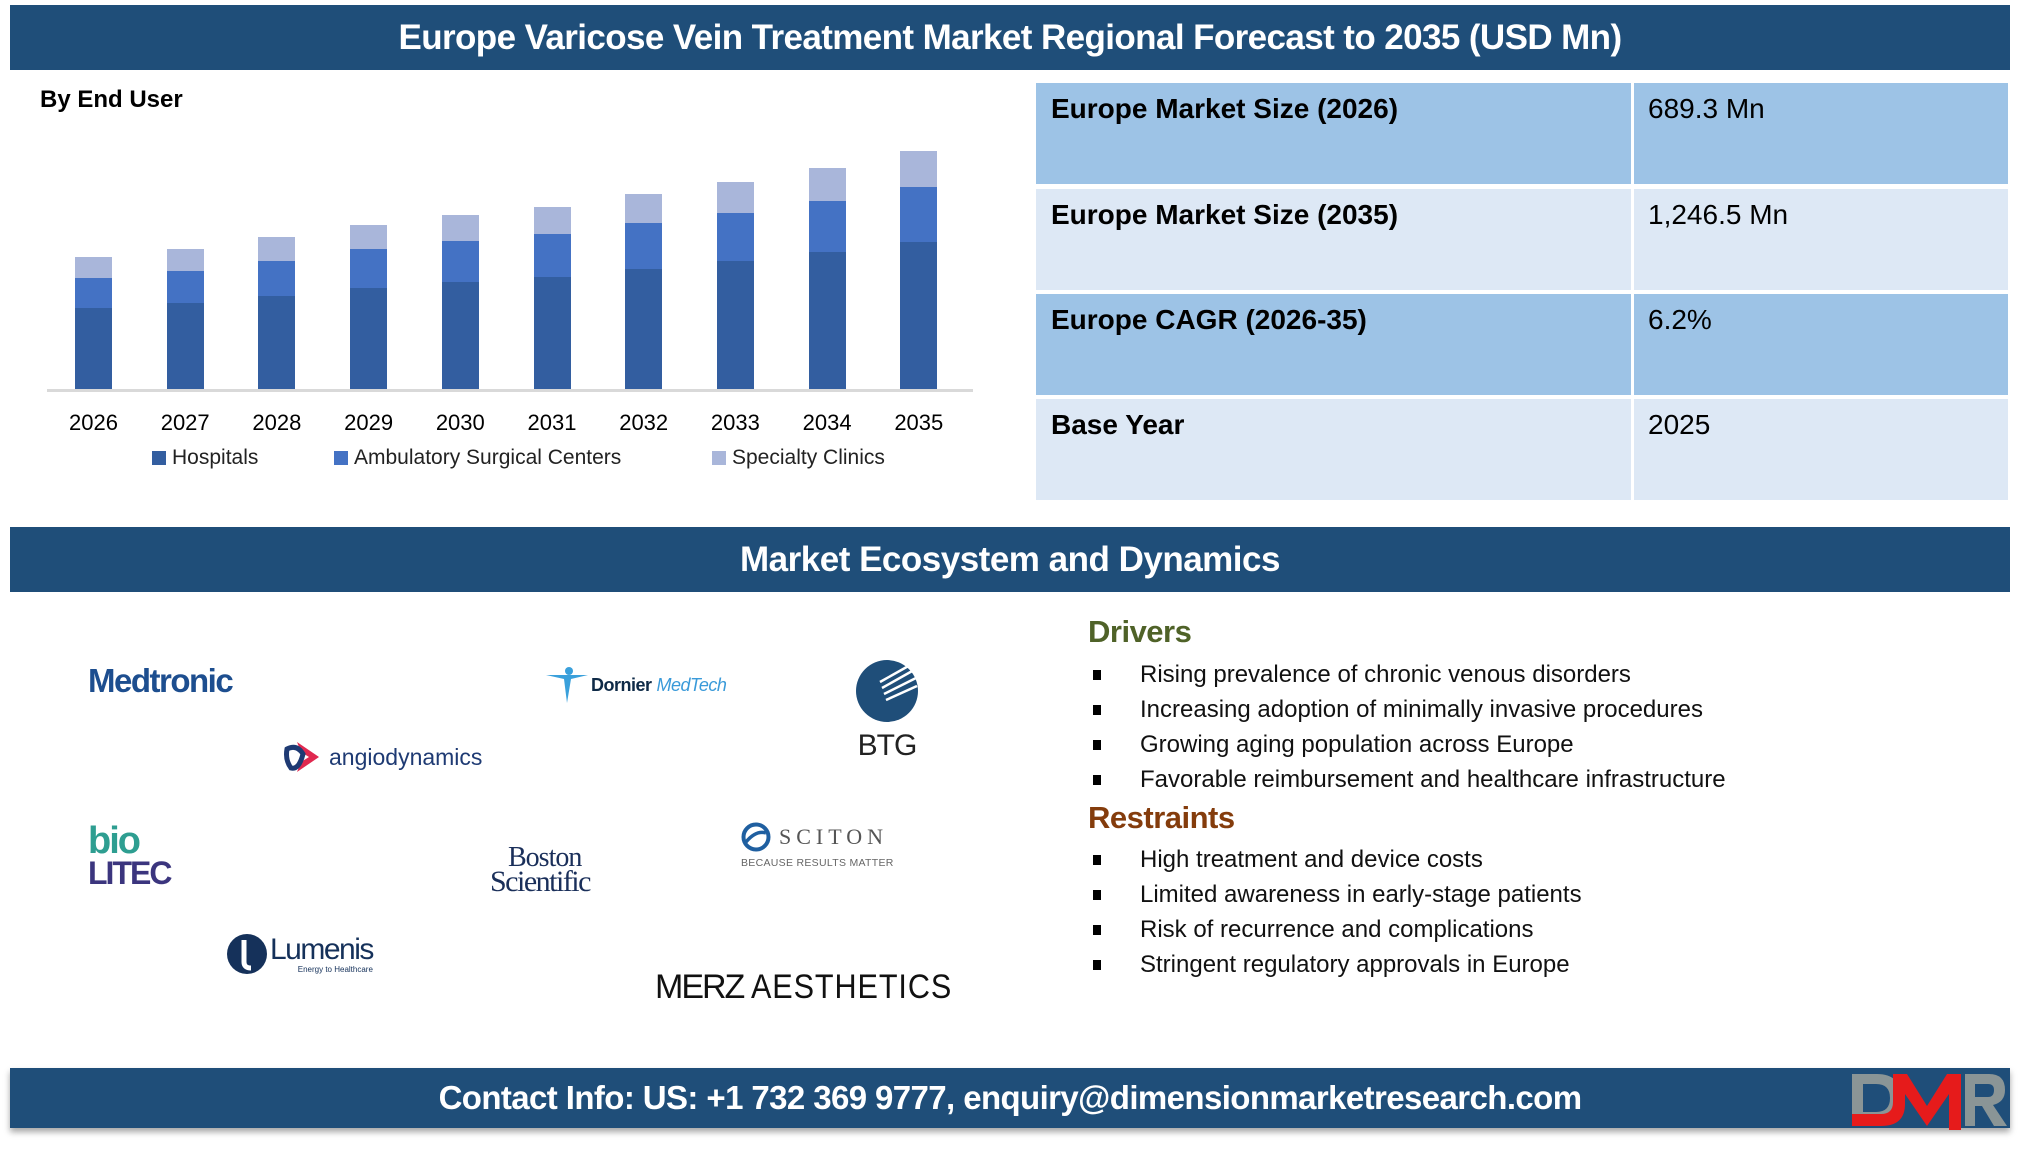 The height and width of the screenshot is (1156, 2020). Describe the element at coordinates (277, 313) in the screenshot. I see `bar-2028` at that location.